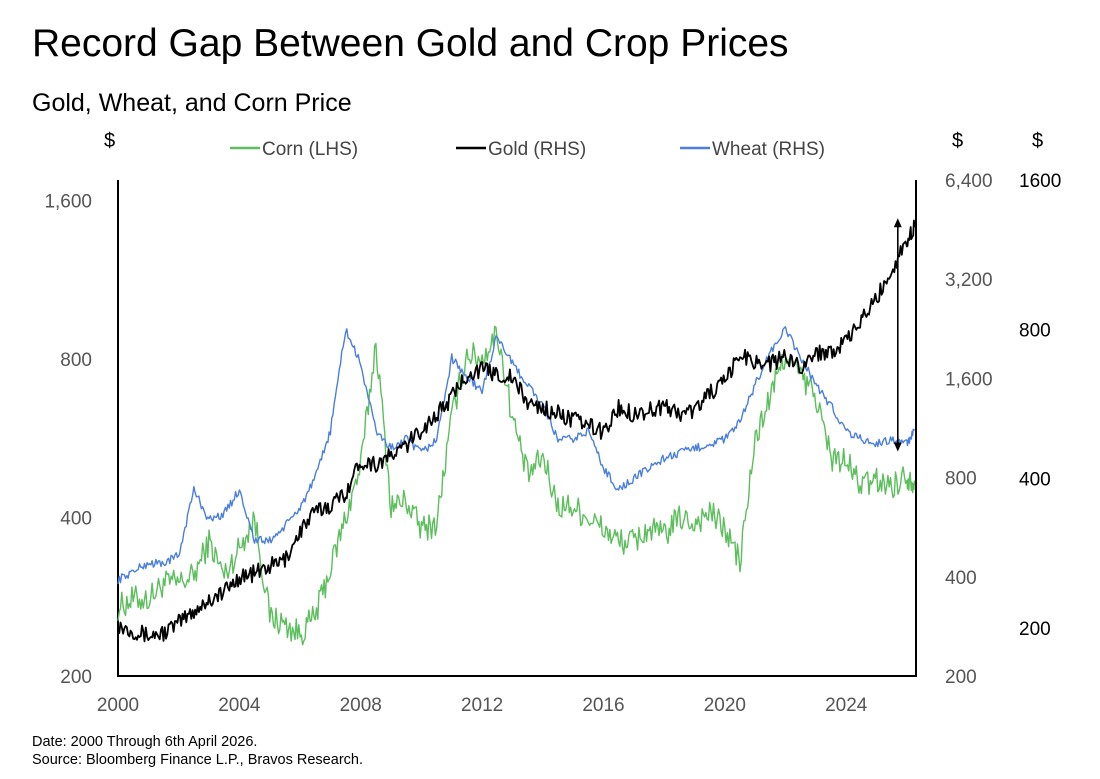 This screenshot has width=1100, height=779. What do you see at coordinates (961, 677) in the screenshot?
I see `right1-tick-label: 200` at bounding box center [961, 677].